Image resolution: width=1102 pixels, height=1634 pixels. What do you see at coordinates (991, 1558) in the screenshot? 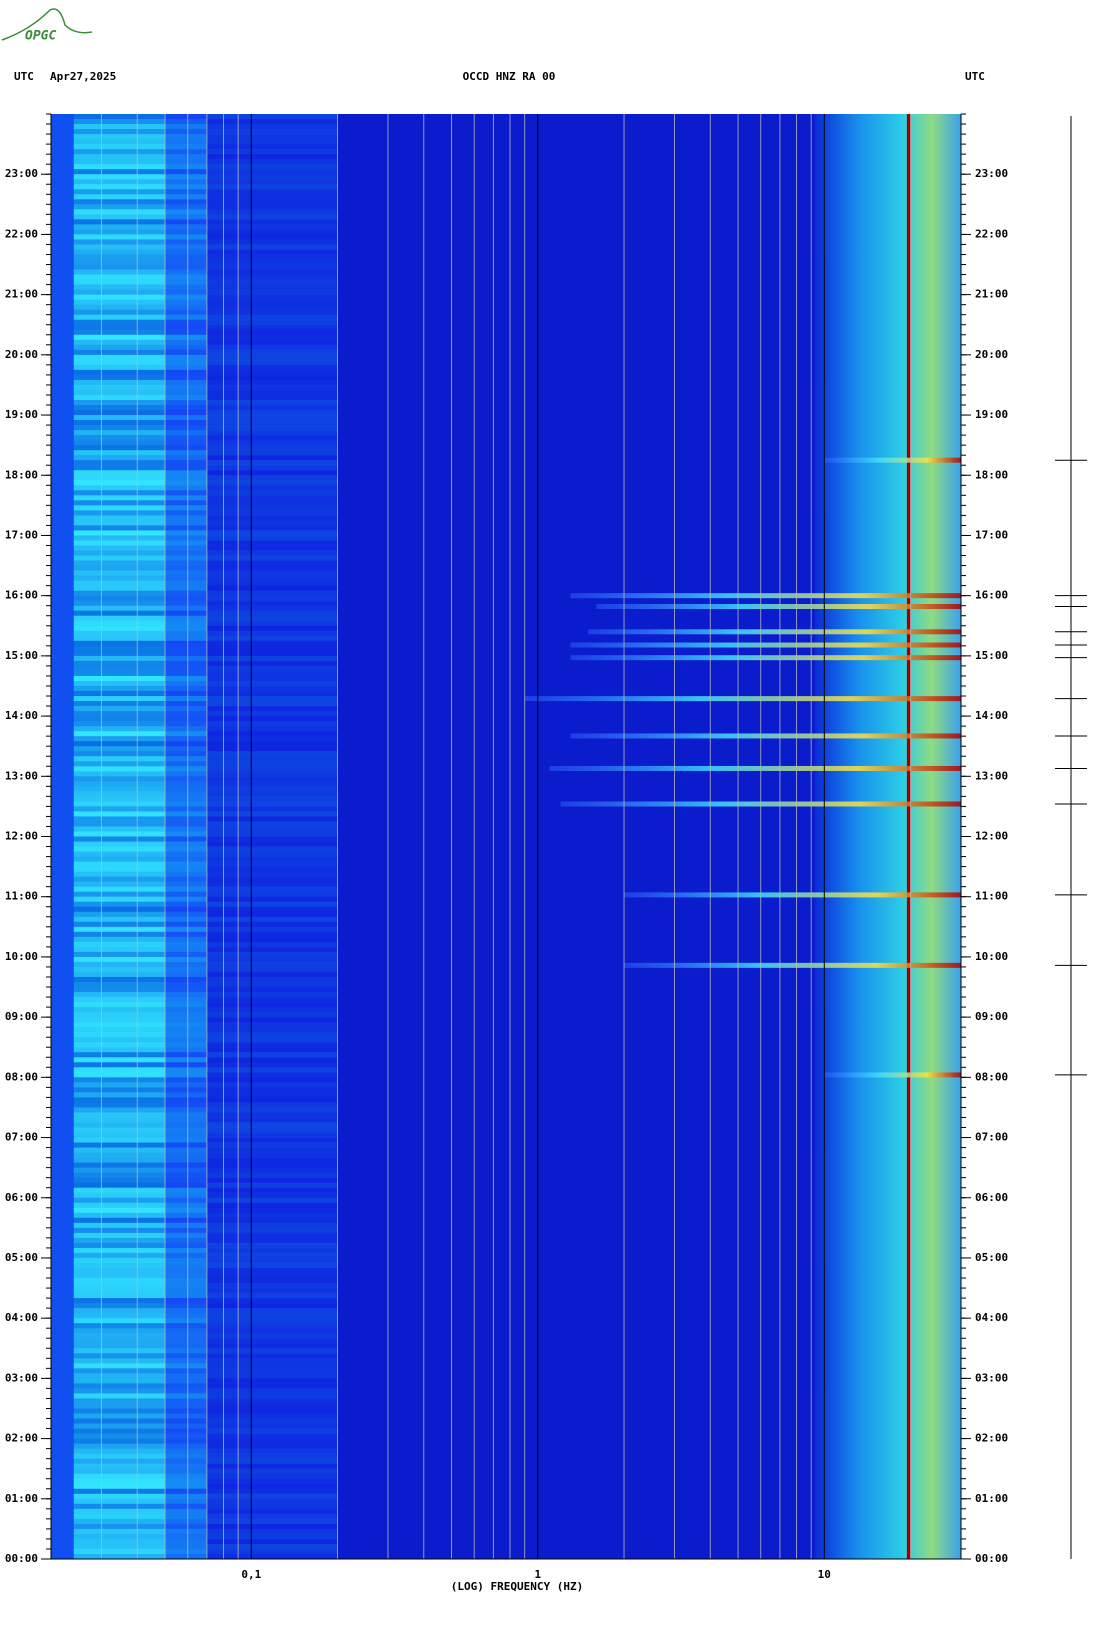
I see `y-tick-label: 00:00` at bounding box center [991, 1558].